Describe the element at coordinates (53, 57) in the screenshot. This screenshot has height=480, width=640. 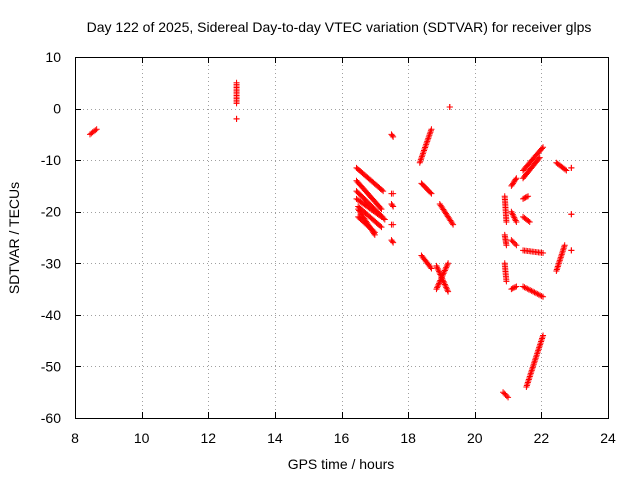
I see `y-tick-label: 10` at that location.